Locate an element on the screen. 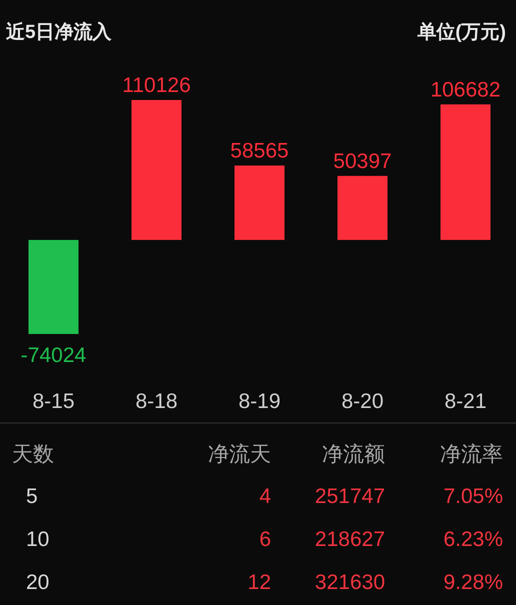 Image resolution: width=516 pixels, height=605 pixels. text: 9.28% is located at coordinates (473, 582).